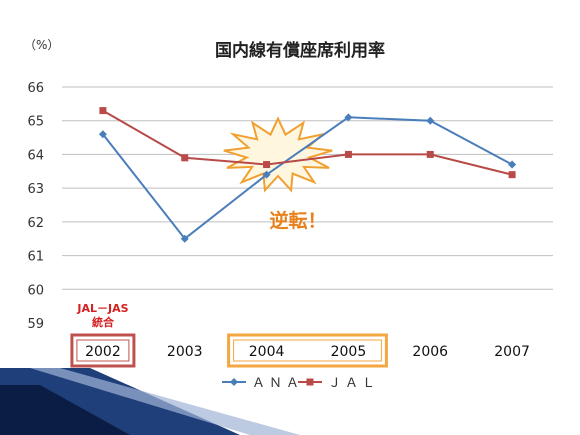 Image resolution: width=580 pixels, height=435 pixels. I want to click on x-tick-label: 2003, so click(185, 352).